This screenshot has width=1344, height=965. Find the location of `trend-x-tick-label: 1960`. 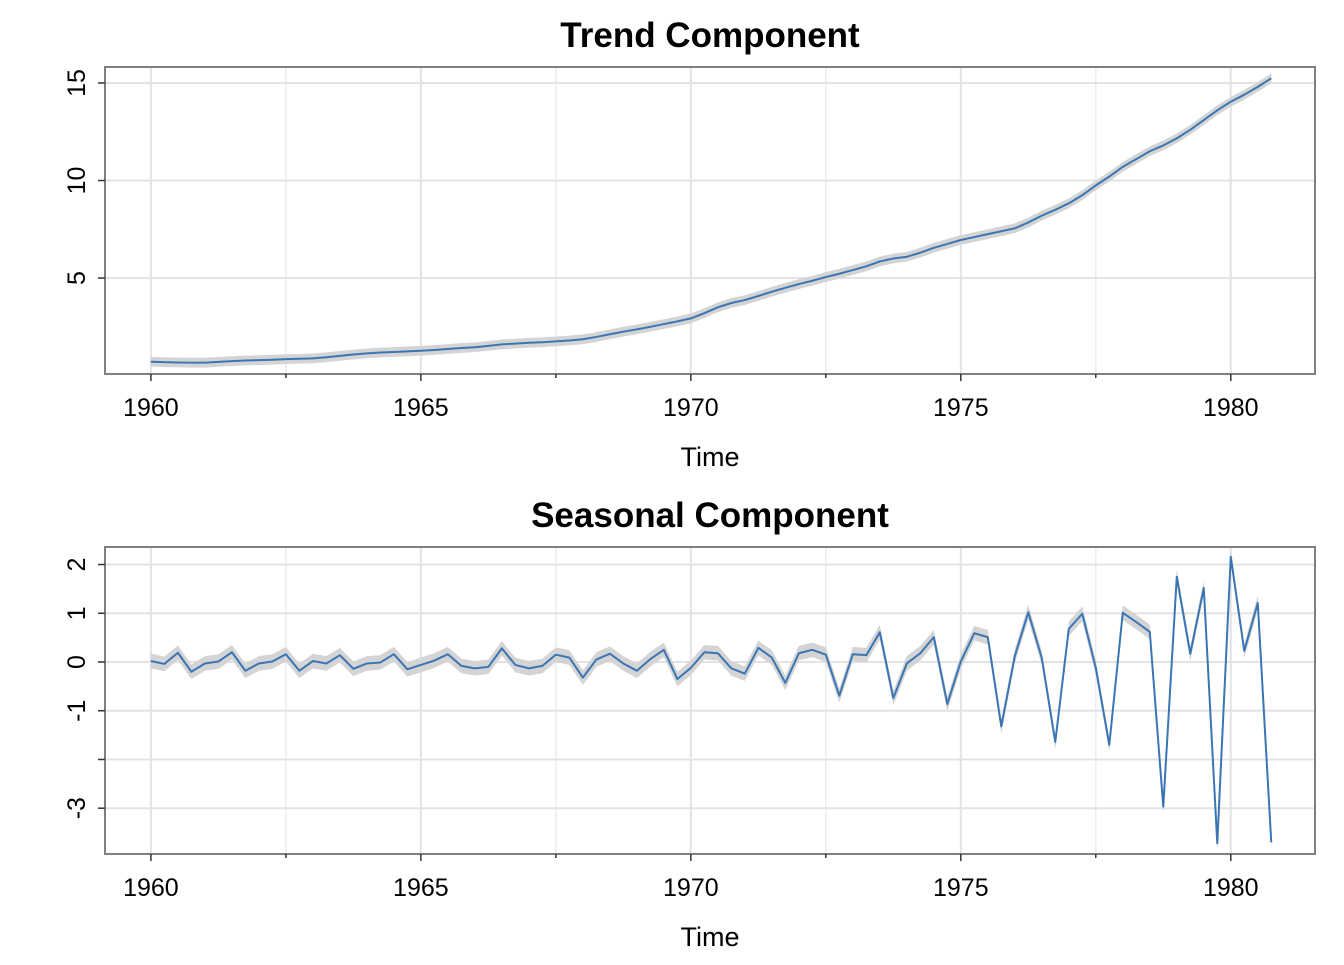

trend-x-tick-label: 1960 is located at coordinates (151, 408).